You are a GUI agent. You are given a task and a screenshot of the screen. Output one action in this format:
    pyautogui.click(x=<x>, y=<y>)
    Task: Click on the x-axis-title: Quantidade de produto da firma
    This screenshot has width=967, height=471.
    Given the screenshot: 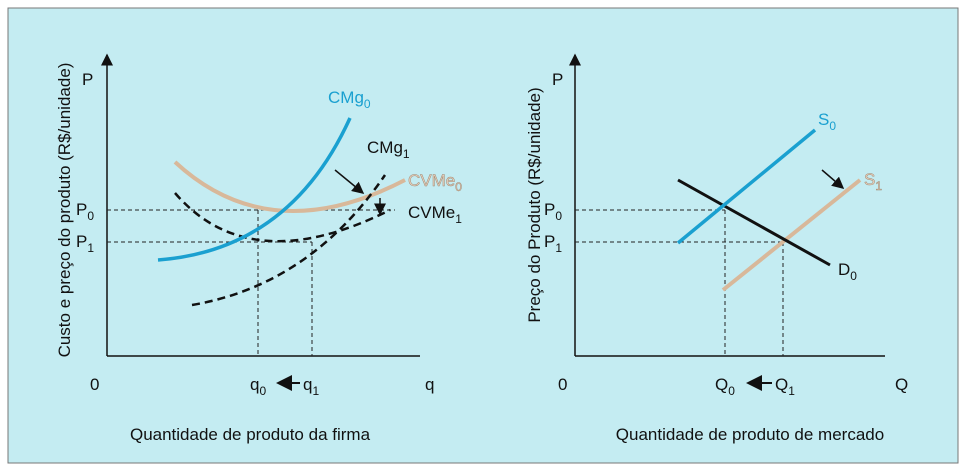 What is the action you would take?
    pyautogui.click(x=250, y=434)
    